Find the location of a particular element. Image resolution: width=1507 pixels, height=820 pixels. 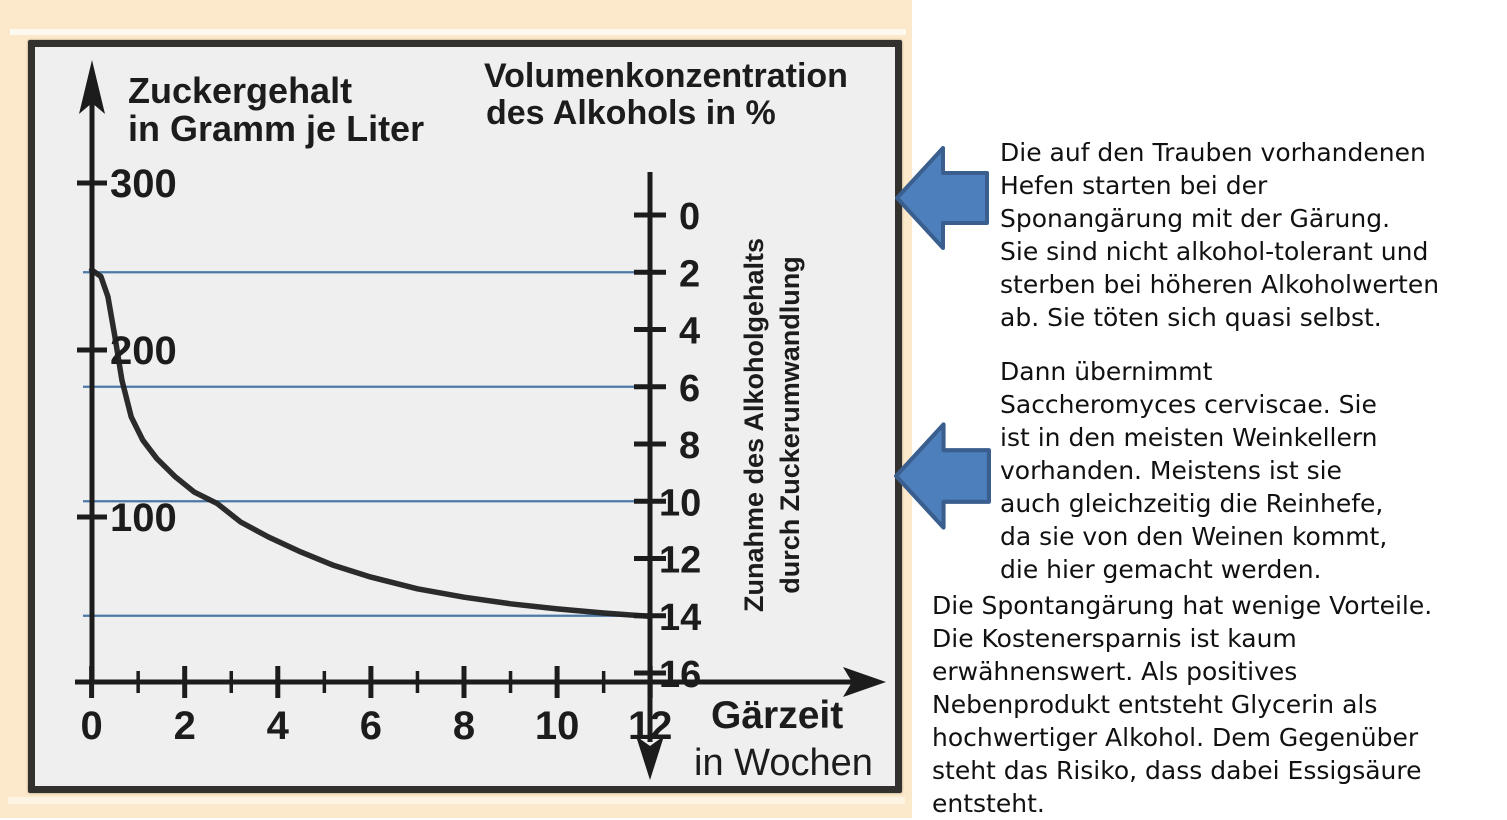

left-tick-label-100: 100 is located at coordinates (143, 518).